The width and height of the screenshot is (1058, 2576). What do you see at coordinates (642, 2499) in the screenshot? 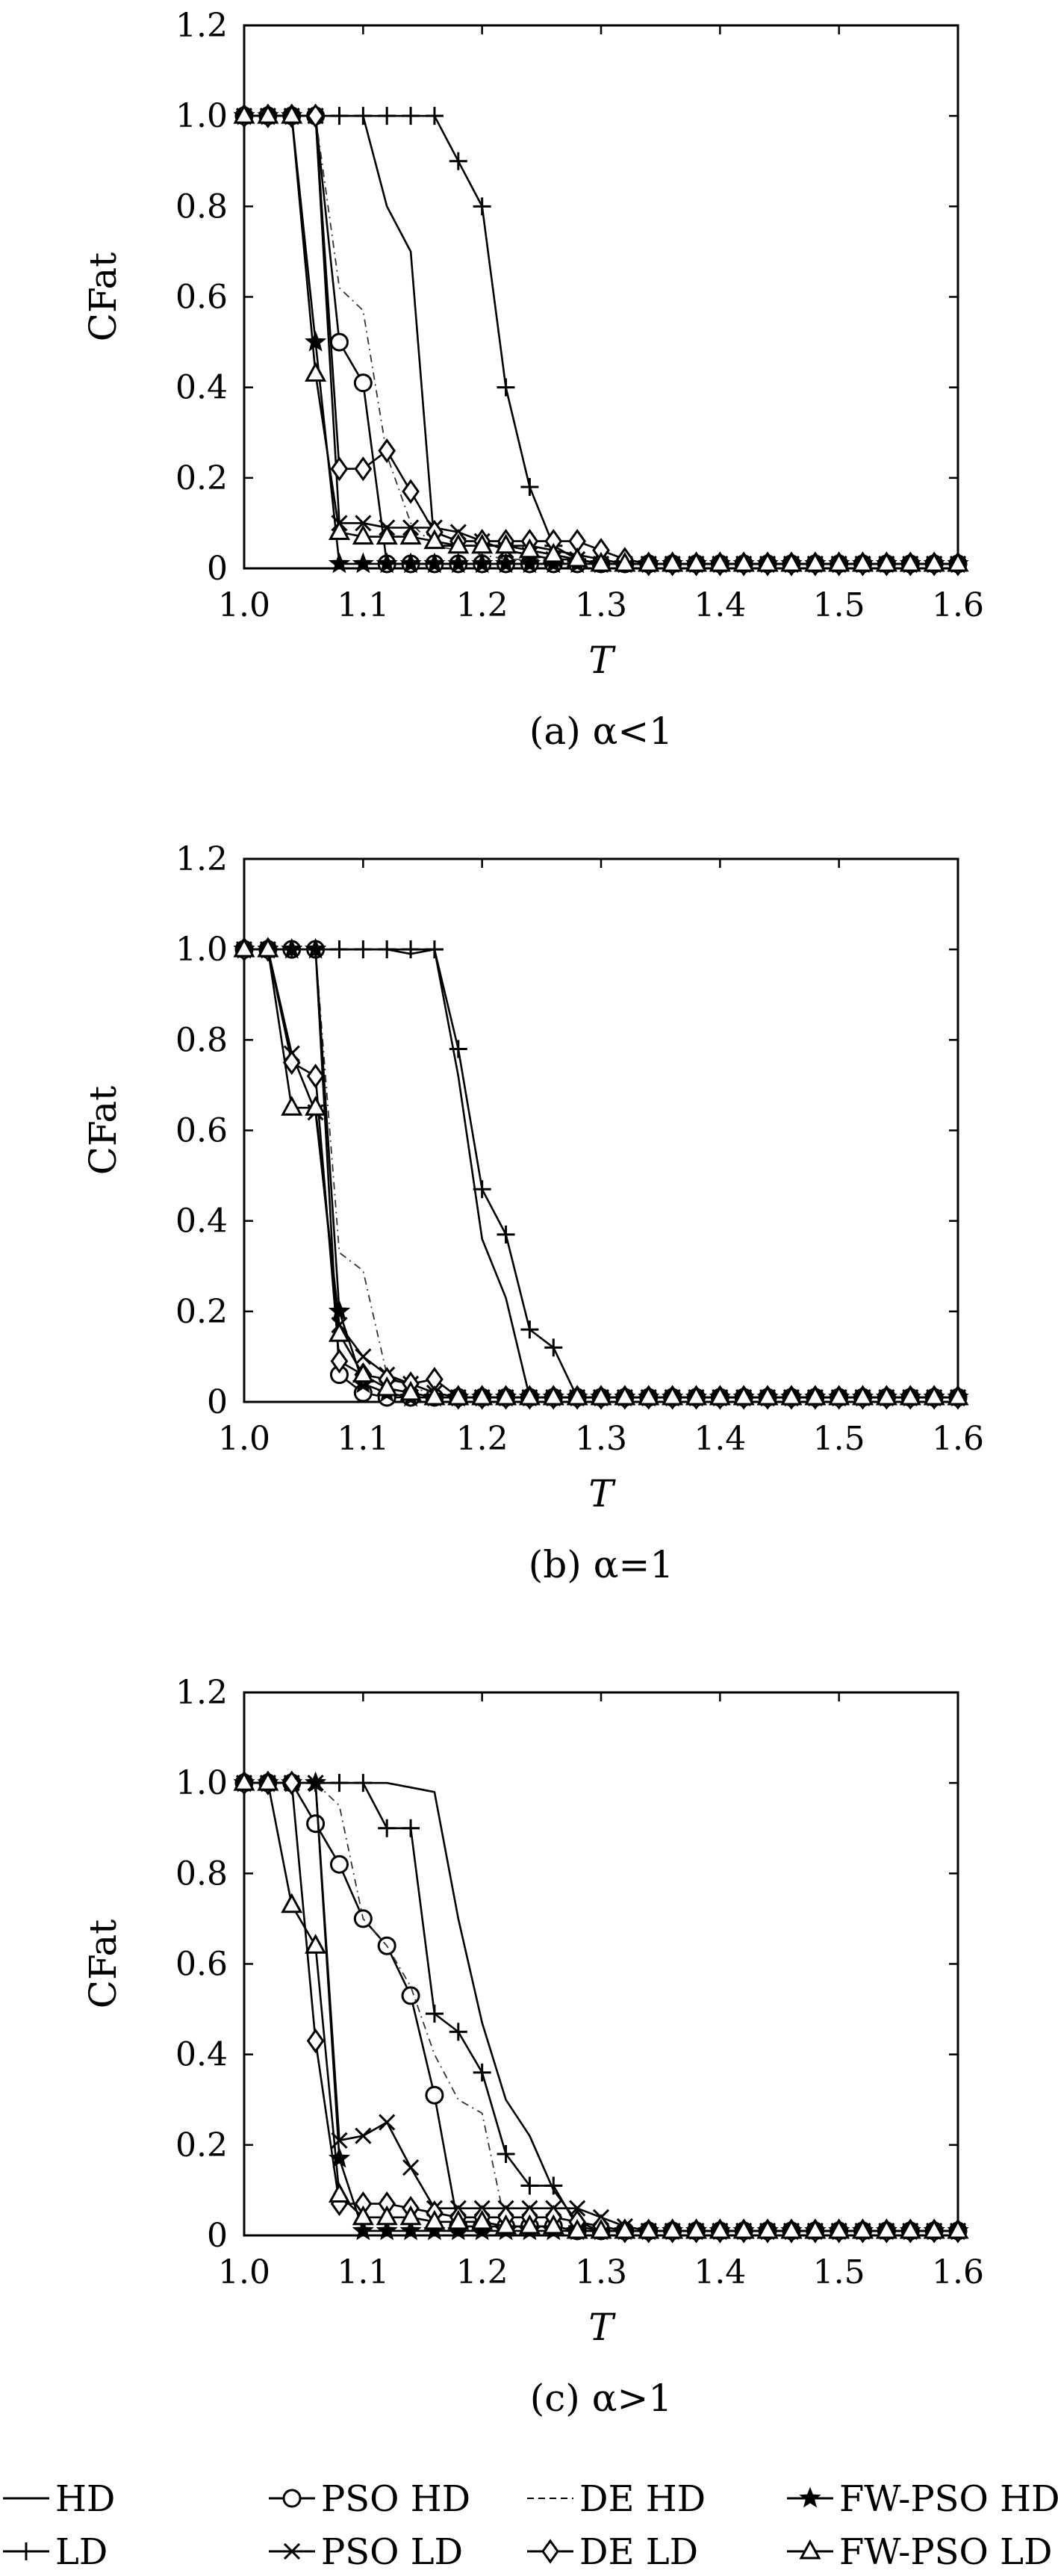
I see `legend-label: DE HD` at bounding box center [642, 2499].